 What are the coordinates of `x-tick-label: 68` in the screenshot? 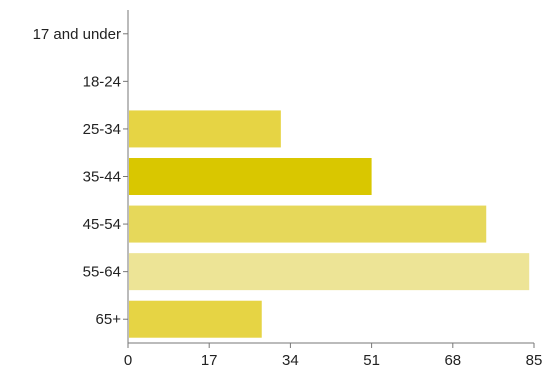 It's located at (452, 360).